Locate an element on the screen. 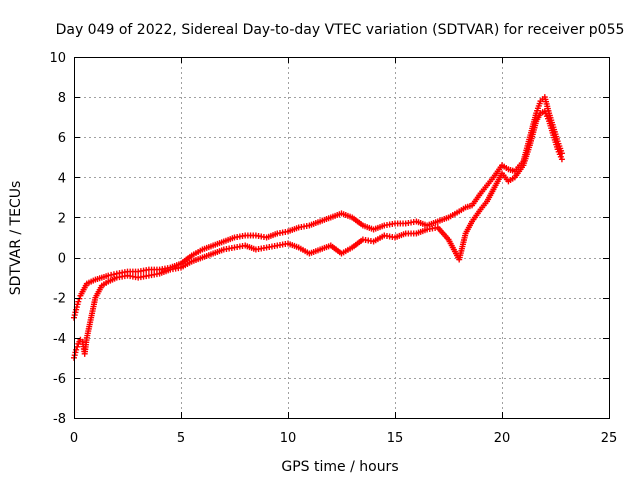 This screenshot has width=640, height=480. y-tick-label: 6 is located at coordinates (62, 138).